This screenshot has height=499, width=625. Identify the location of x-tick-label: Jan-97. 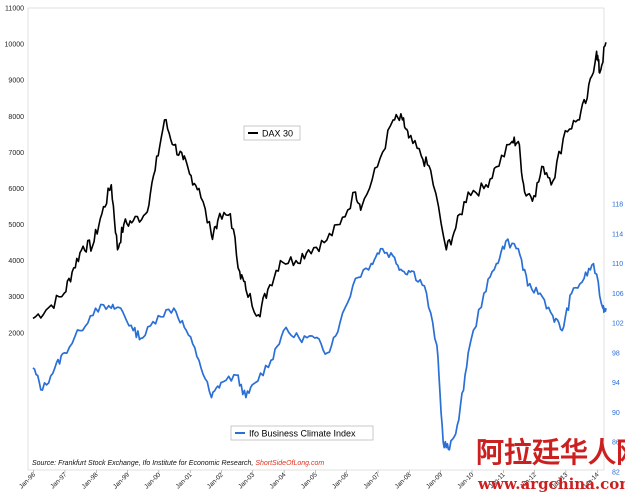
(58, 480).